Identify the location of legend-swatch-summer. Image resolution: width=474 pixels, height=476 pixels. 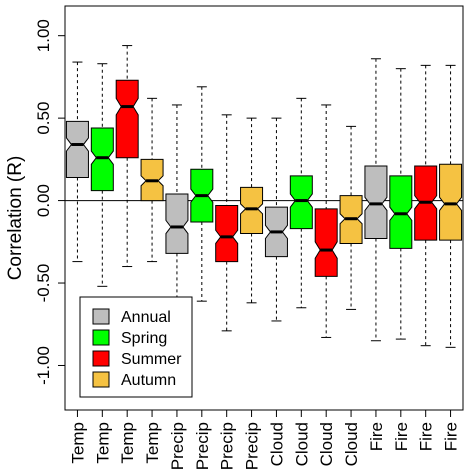
(101, 358).